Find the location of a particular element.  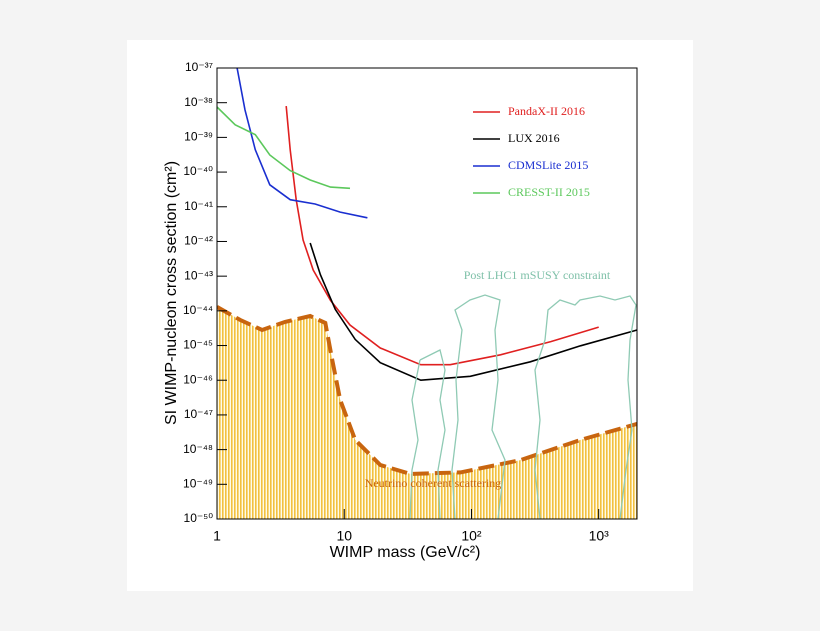

floor-label: Neutrino coherent scattering is located at coordinates (433, 483).